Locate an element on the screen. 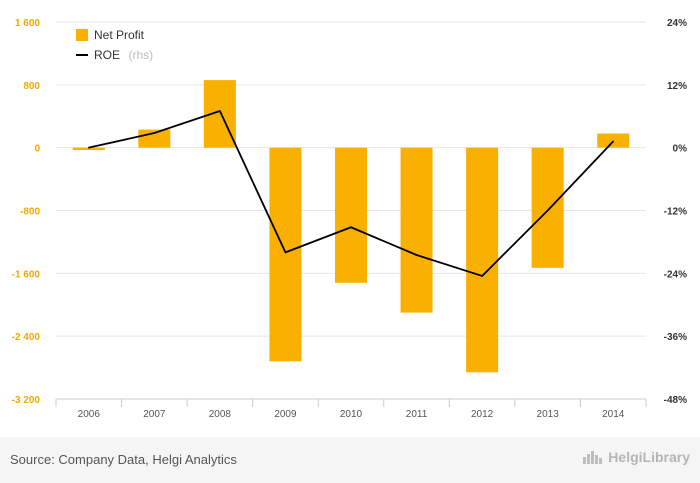 This screenshot has width=700, height=483. x-axis: 2006 2007 2008 2009 2010 2011 2012 2013 2014 is located at coordinates (351, 409).